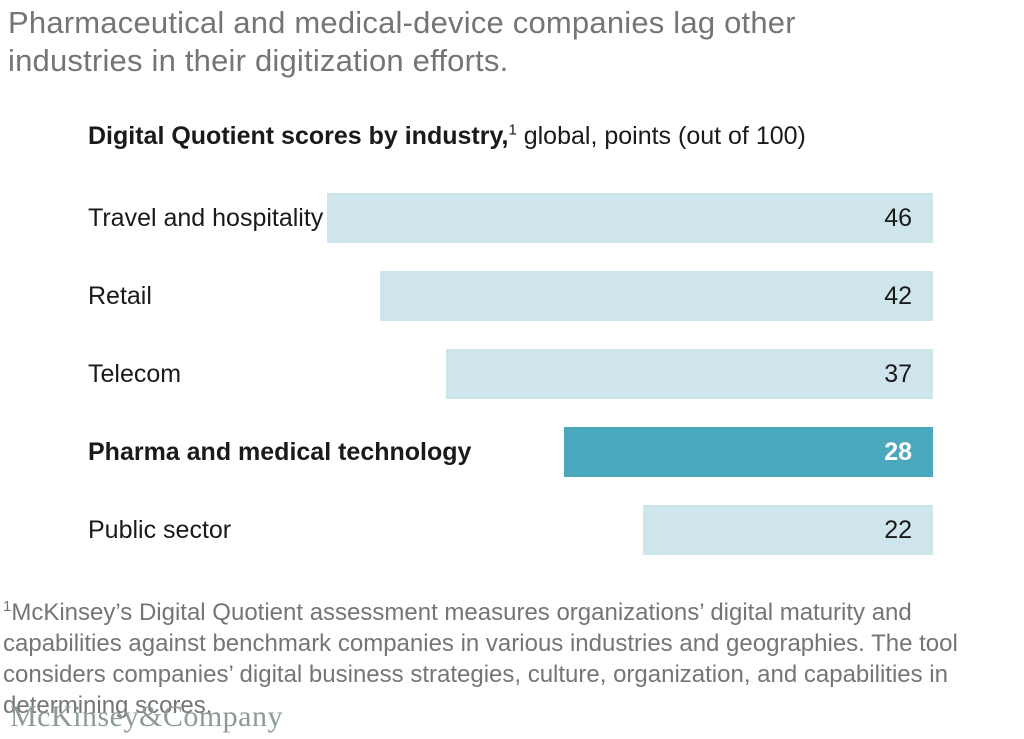 The width and height of the screenshot is (1024, 739). What do you see at coordinates (7, 606) in the screenshot?
I see `footnote-marker: 1` at bounding box center [7, 606].